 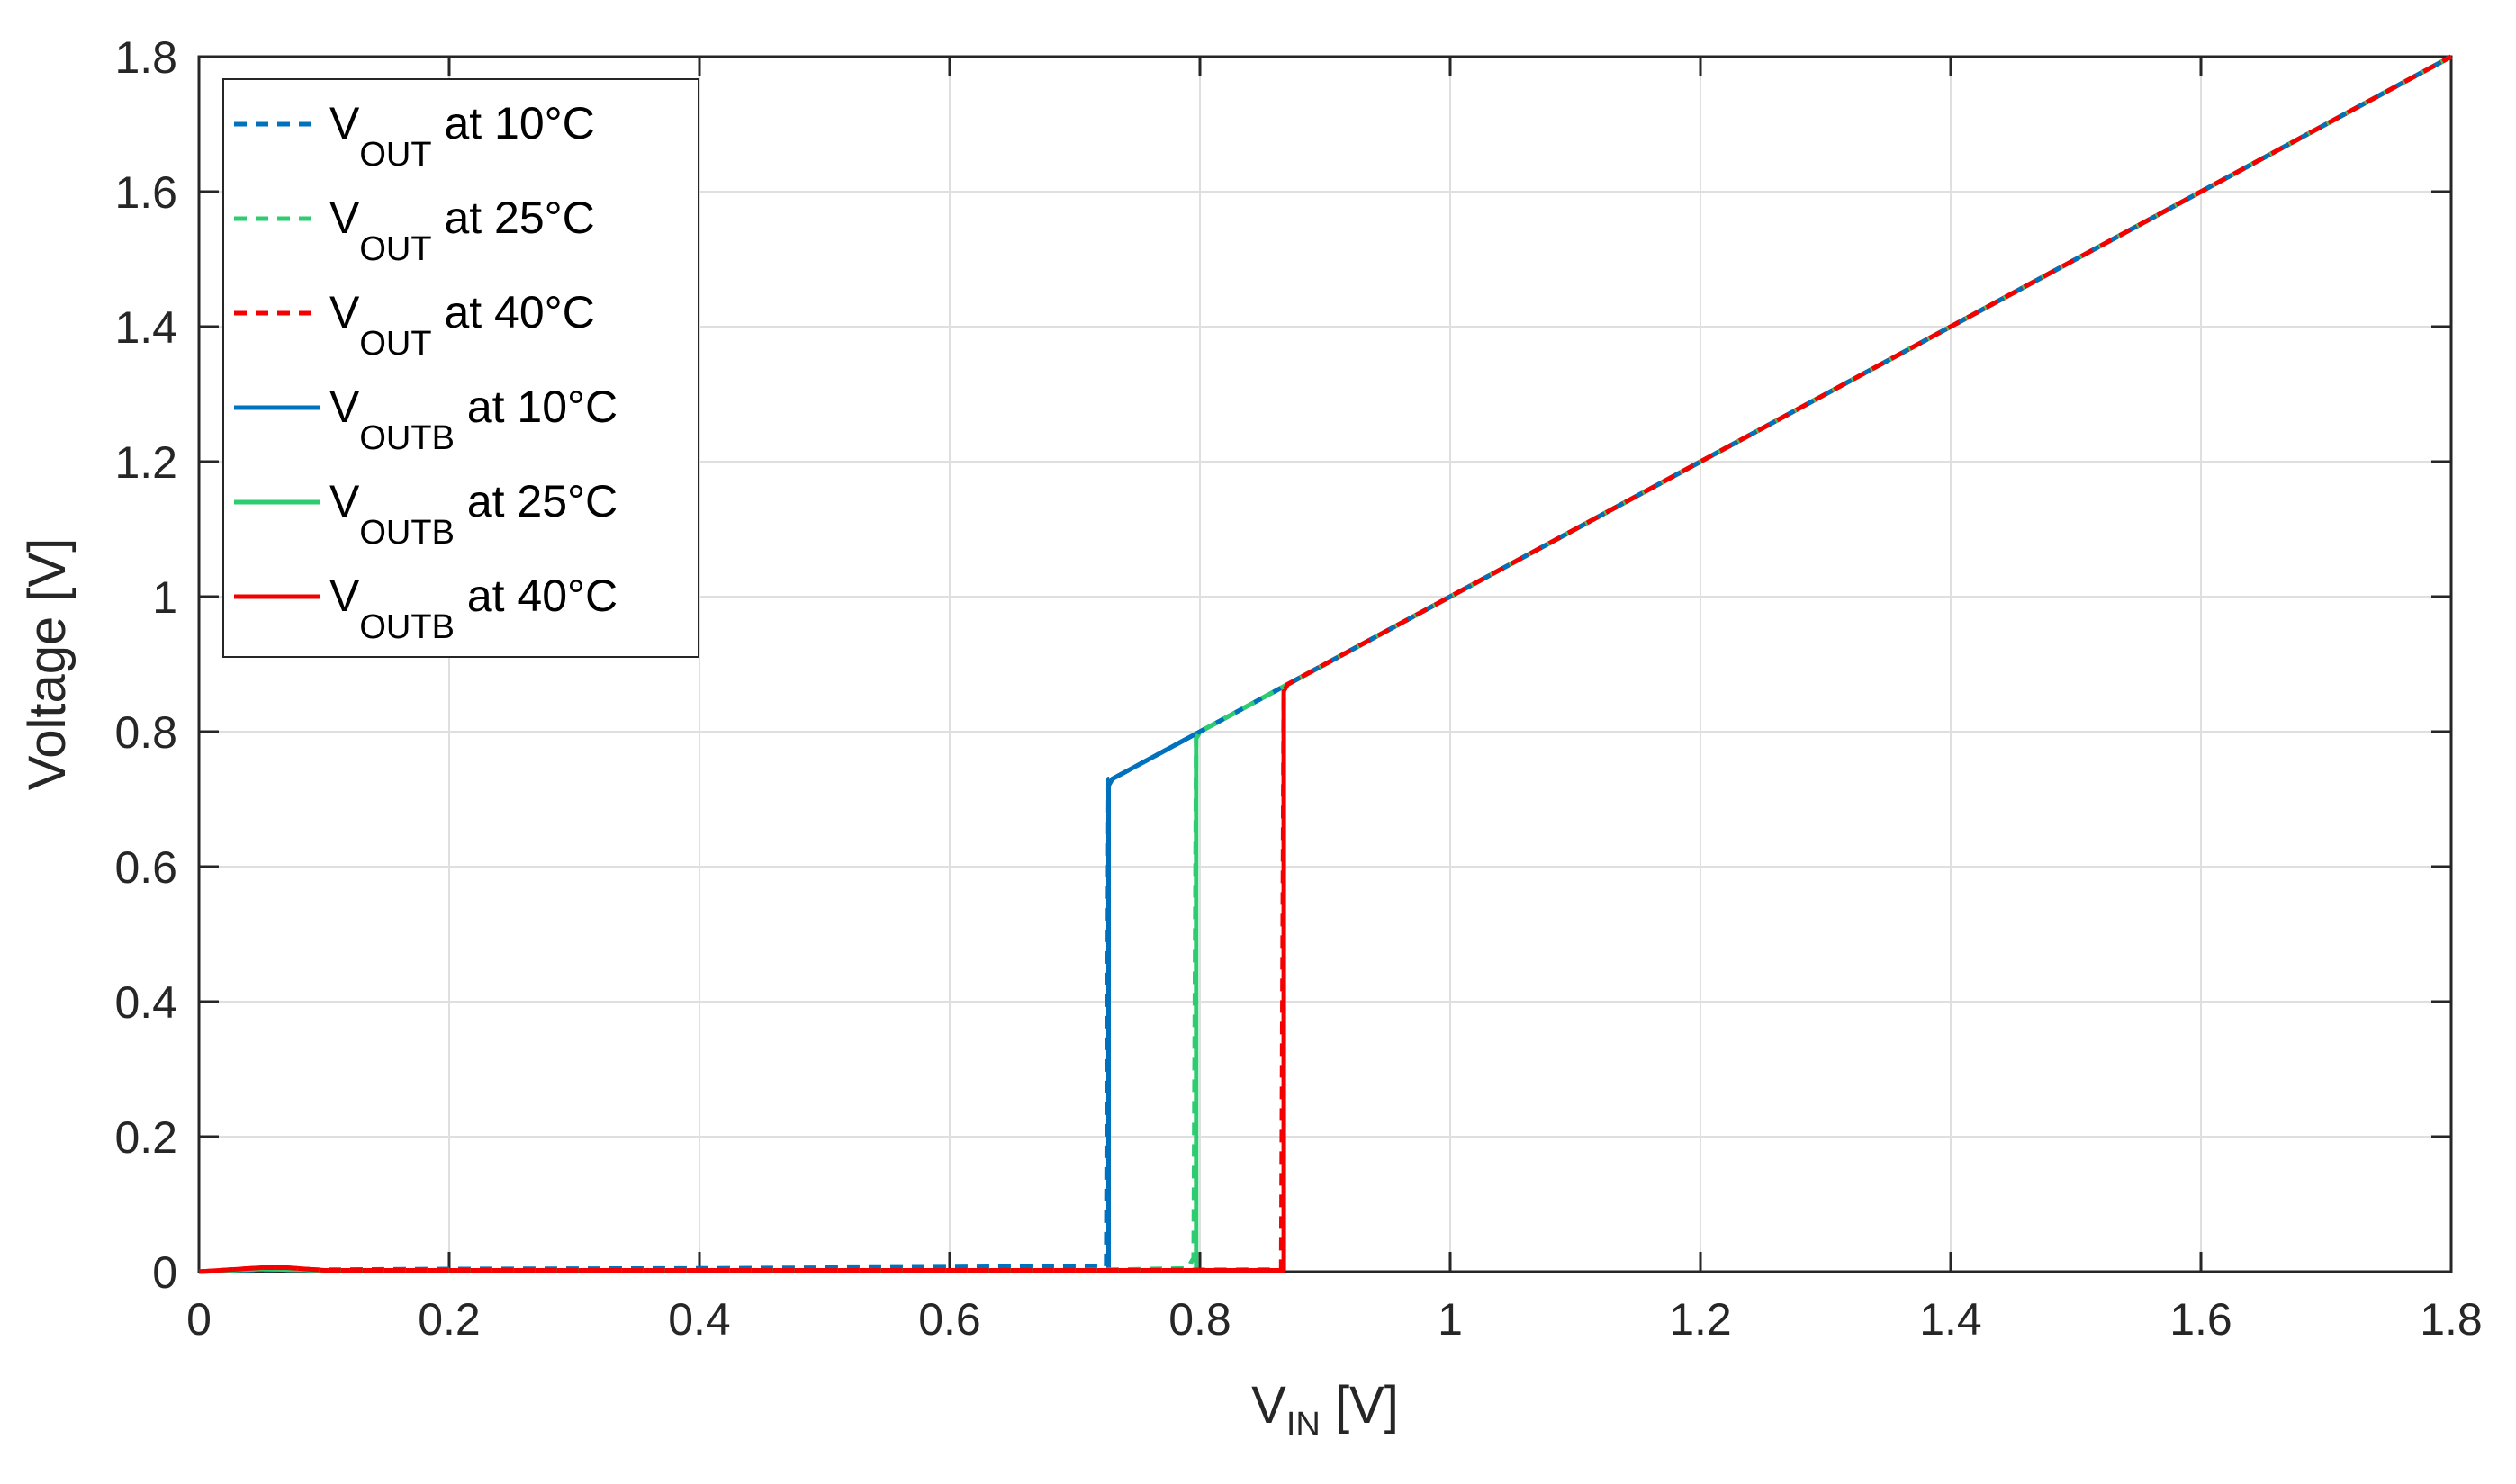 I want to click on x-tick-label: 1, so click(x=1450, y=1319).